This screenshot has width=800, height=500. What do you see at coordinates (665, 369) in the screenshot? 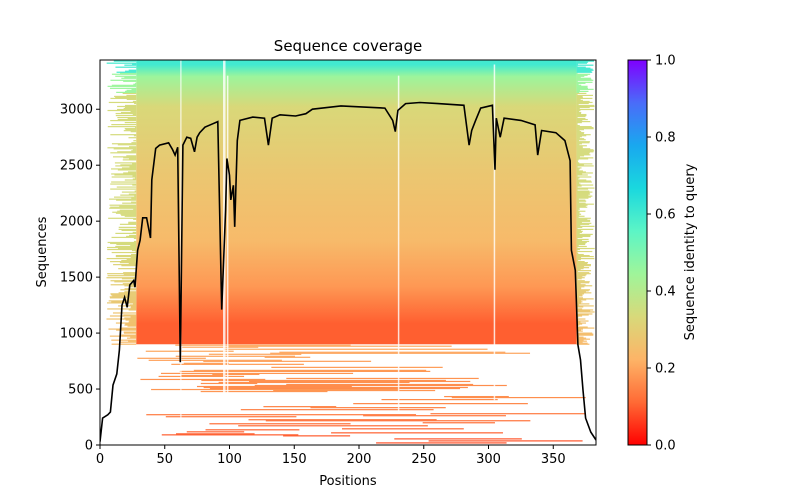
I see `colorbar-tick-label: 0.2` at bounding box center [665, 369].